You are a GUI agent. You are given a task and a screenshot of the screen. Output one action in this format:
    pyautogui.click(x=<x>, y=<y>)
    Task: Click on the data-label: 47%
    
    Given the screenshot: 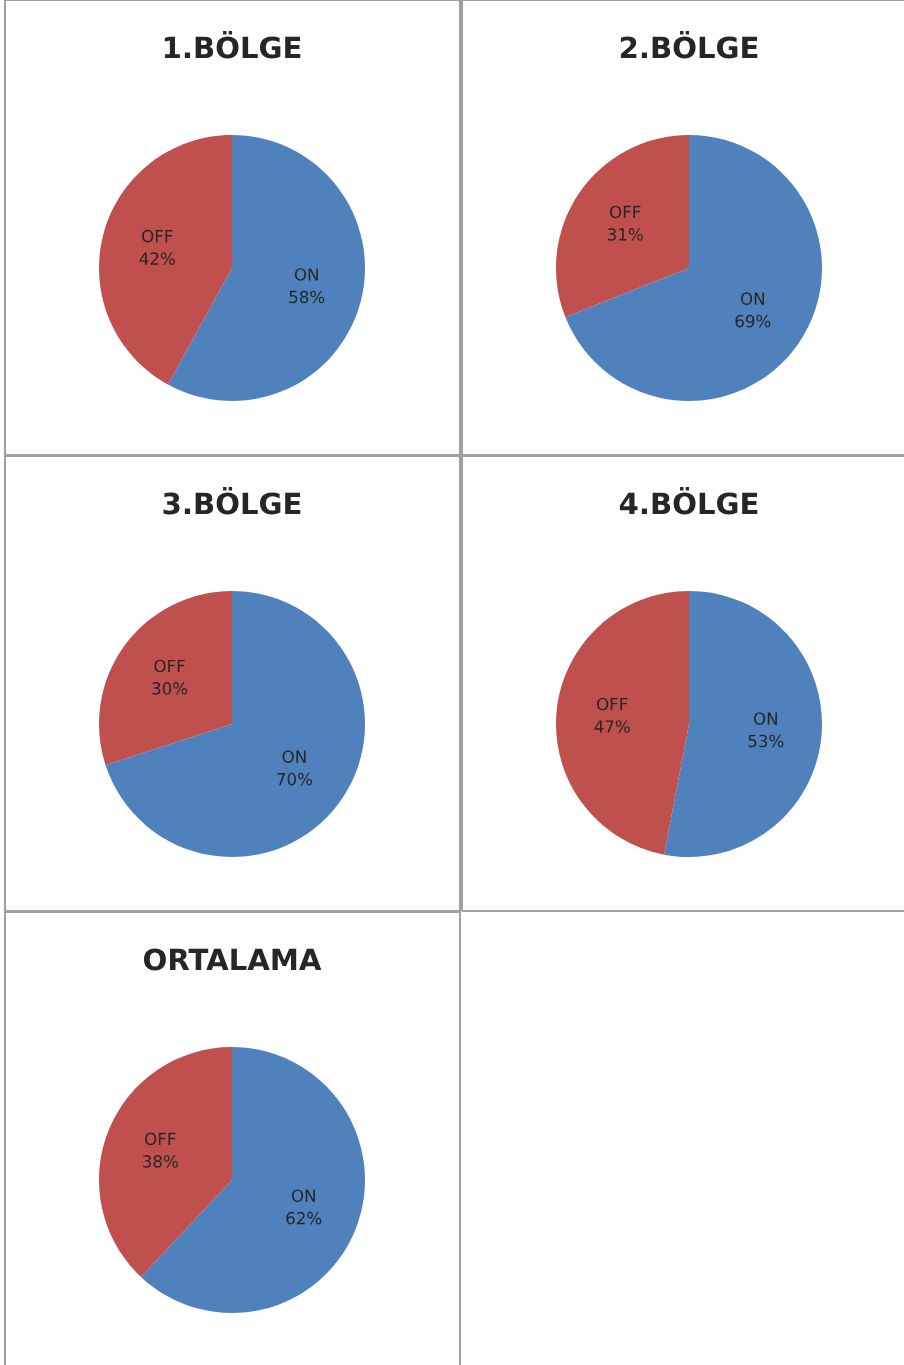 What is the action you would take?
    pyautogui.click(x=612, y=726)
    